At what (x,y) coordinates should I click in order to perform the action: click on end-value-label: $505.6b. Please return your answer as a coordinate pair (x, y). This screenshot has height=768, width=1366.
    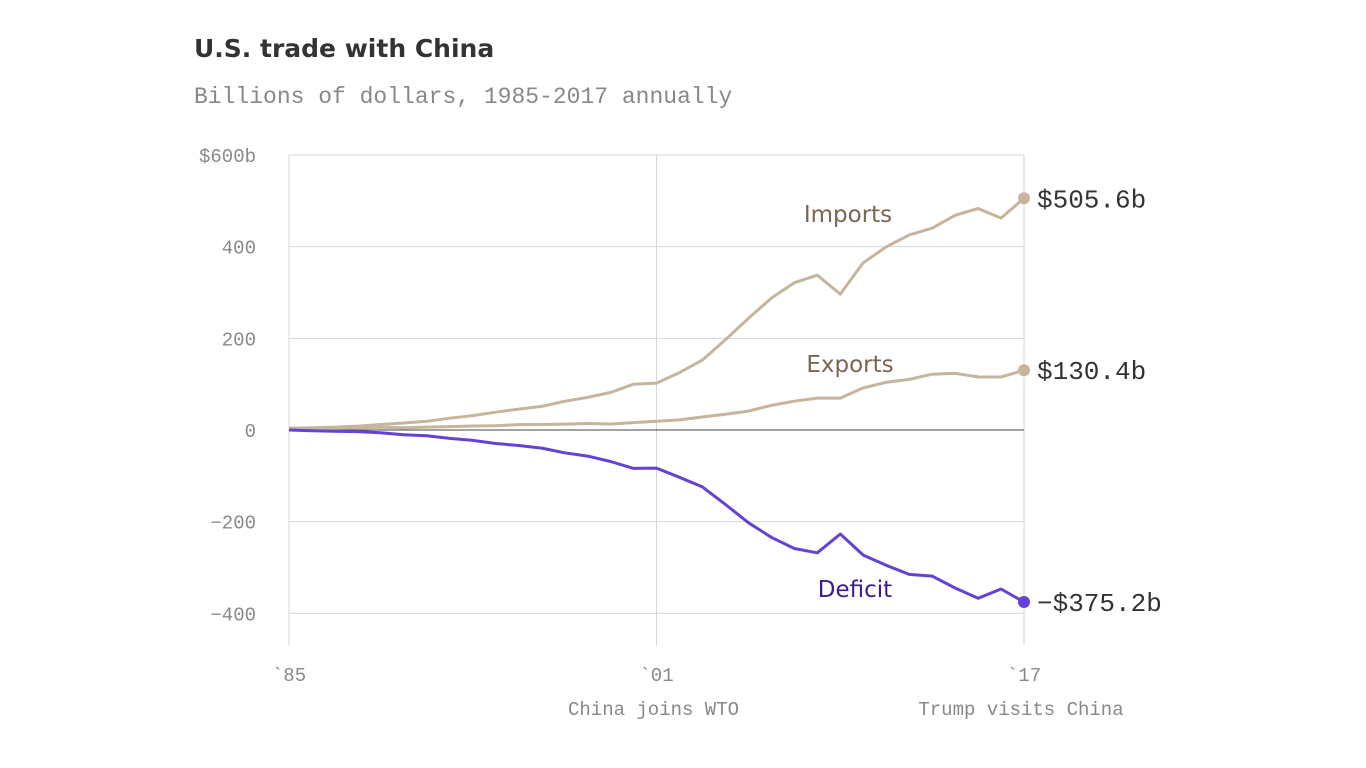
    Looking at the image, I should click on (1091, 200).